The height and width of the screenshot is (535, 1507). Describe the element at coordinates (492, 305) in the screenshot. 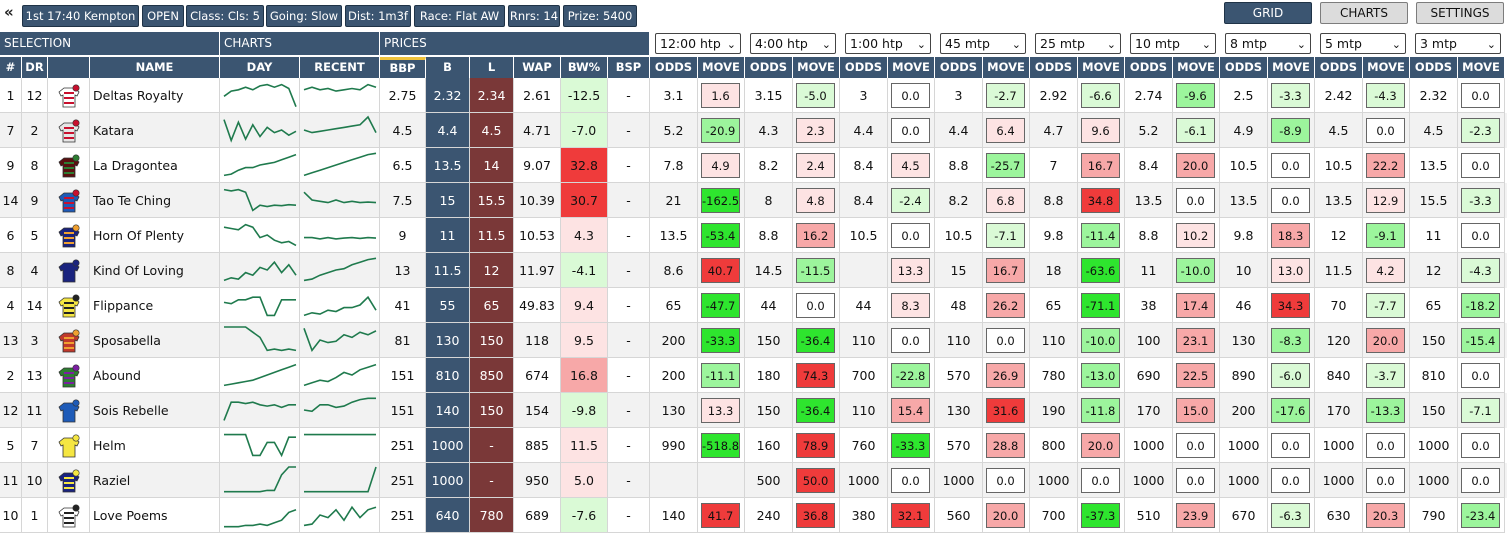

I see `l-cell: 65` at that location.